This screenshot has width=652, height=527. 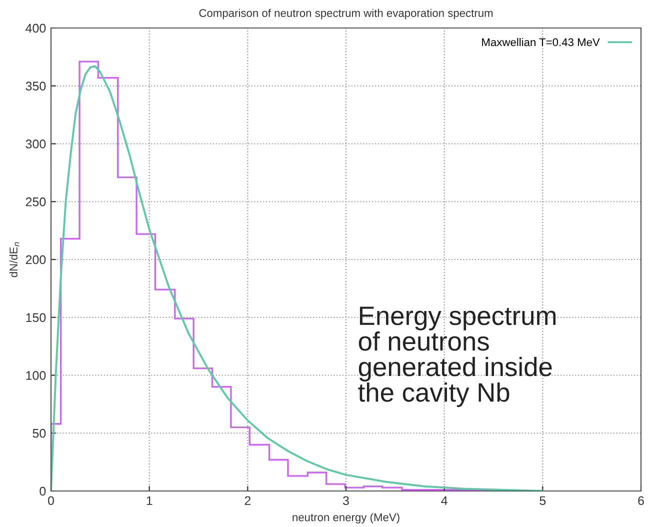 What do you see at coordinates (14, 260) in the screenshot?
I see `y-axis-title: dN/dE$_{n}$` at bounding box center [14, 260].